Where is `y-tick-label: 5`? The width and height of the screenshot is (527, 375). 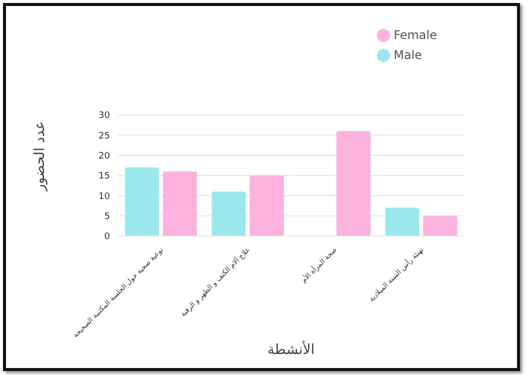
y-tick-label: 5 is located at coordinates (107, 217).